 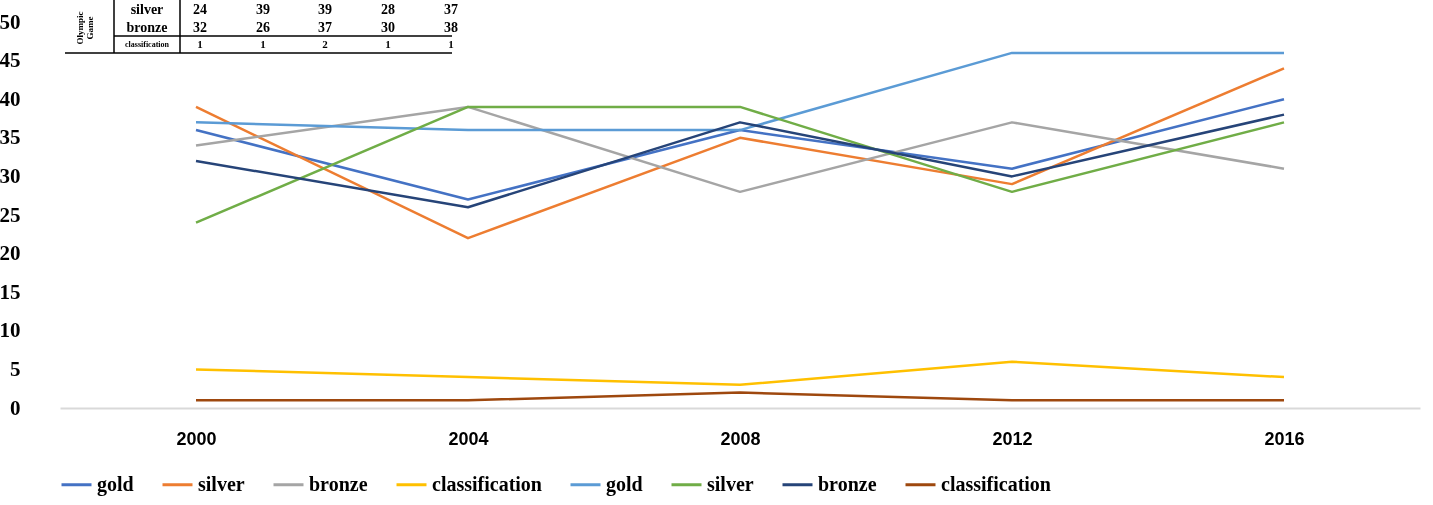 I want to click on y-tick-label: 15, so click(x=10, y=291).